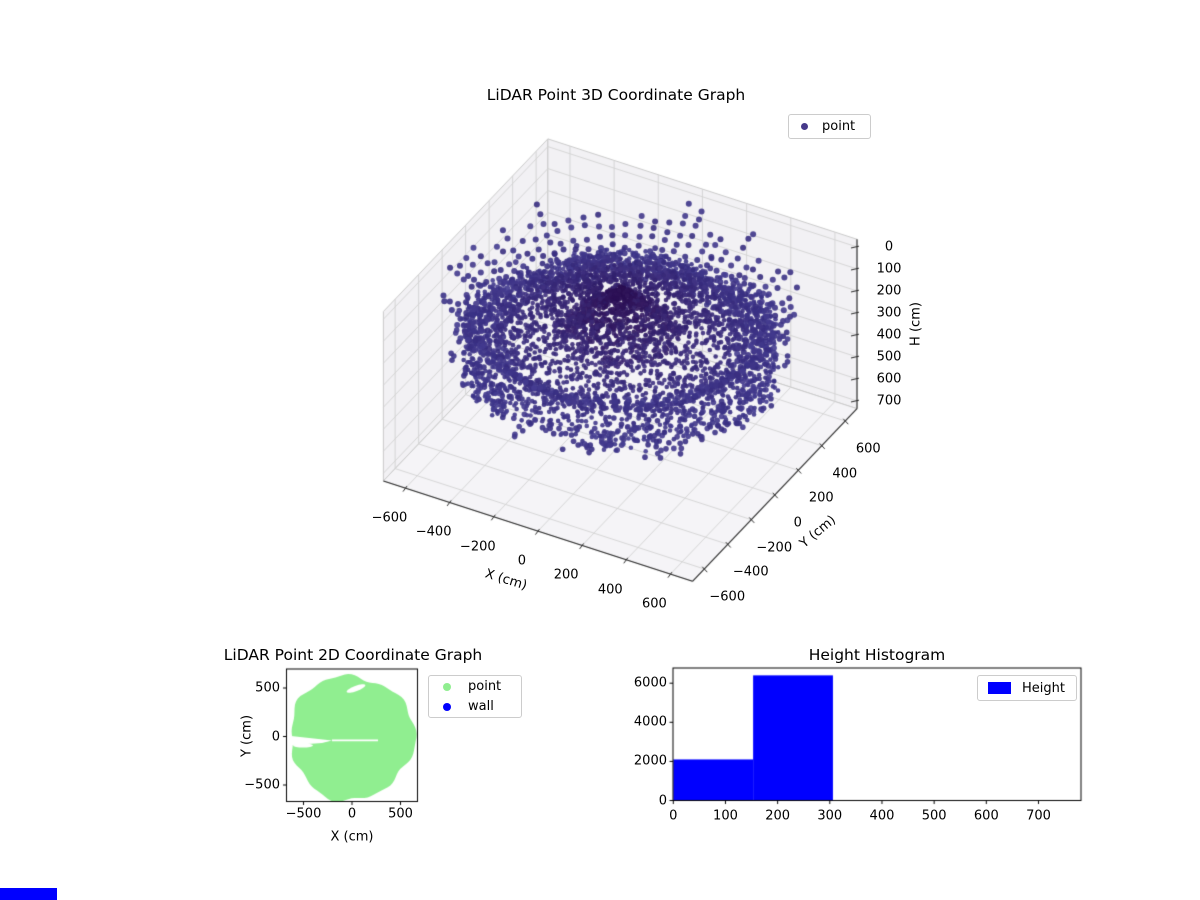 The image size is (1200, 900). What do you see at coordinates (889, 357) in the screenshot?
I see `plot3d-z-tick-label: 500` at bounding box center [889, 357].